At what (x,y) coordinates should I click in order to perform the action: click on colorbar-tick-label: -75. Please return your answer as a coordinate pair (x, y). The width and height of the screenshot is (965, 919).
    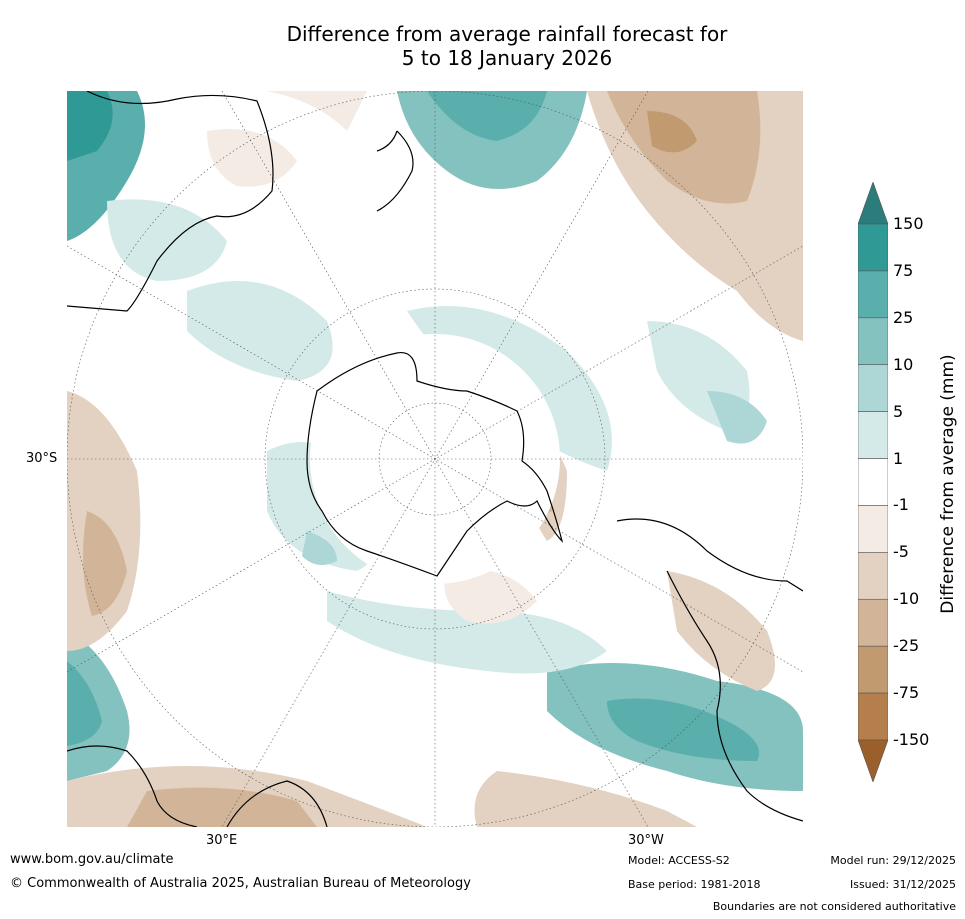
    Looking at the image, I should click on (906, 693).